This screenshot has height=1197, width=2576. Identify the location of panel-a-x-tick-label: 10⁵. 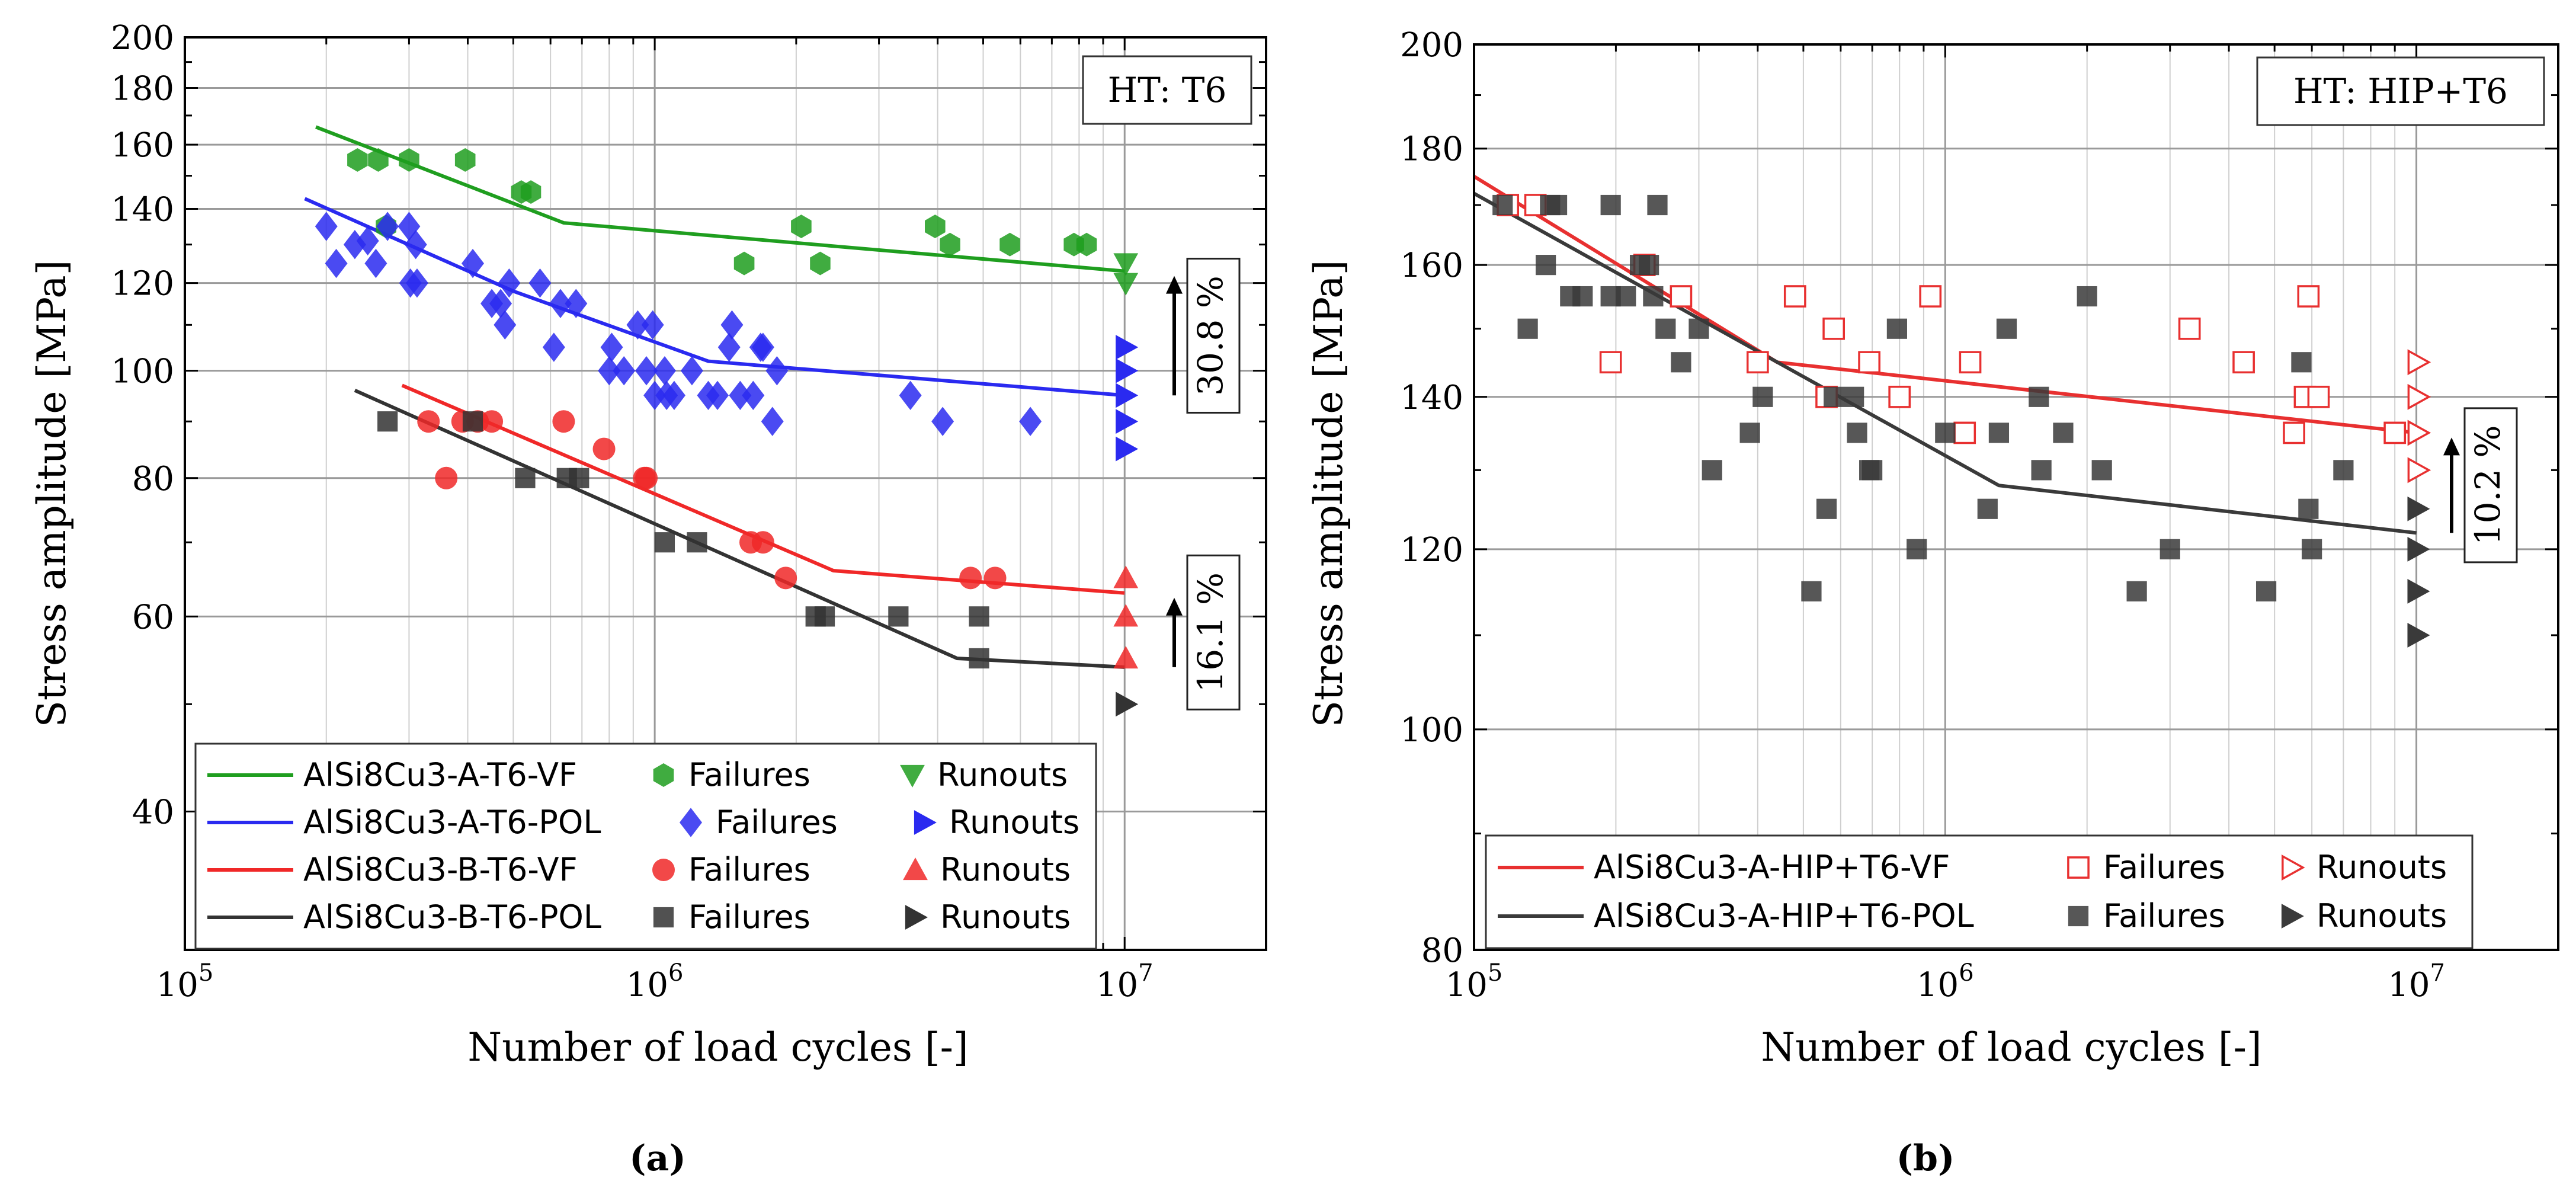
(185, 981).